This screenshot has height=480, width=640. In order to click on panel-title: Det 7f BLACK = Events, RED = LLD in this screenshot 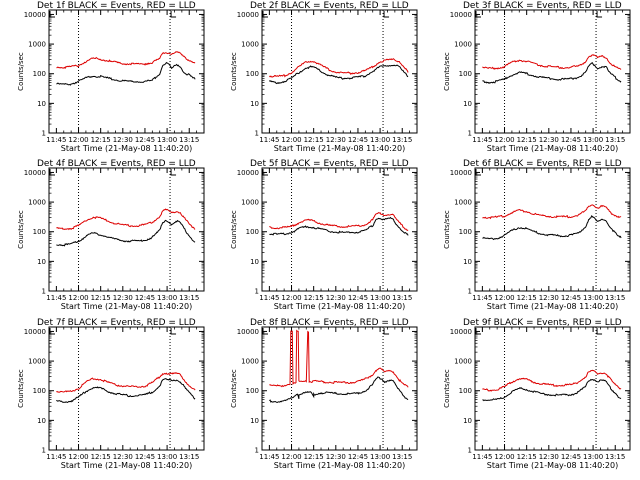, I will do `click(116, 323)`.